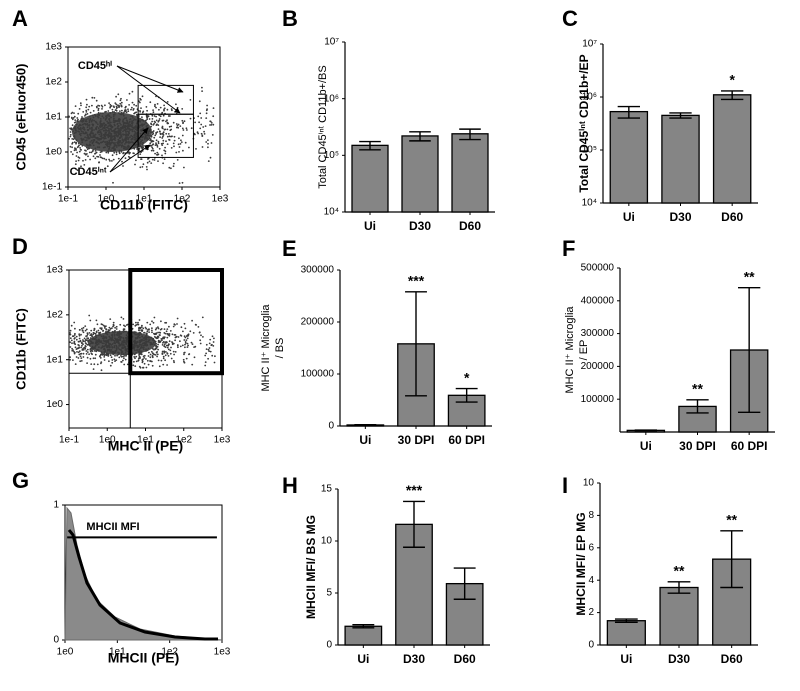  I want to click on y-tick-label: 4, so click(591, 580).